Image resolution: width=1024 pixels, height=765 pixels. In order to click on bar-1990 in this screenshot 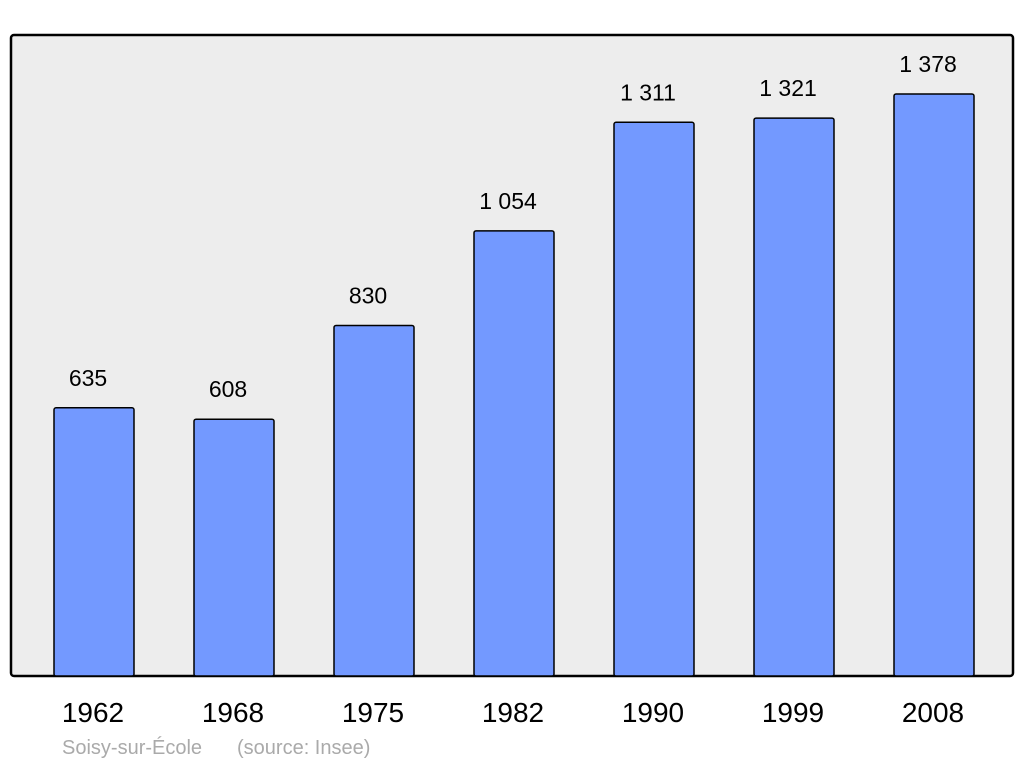, I will do `click(654, 399)`.